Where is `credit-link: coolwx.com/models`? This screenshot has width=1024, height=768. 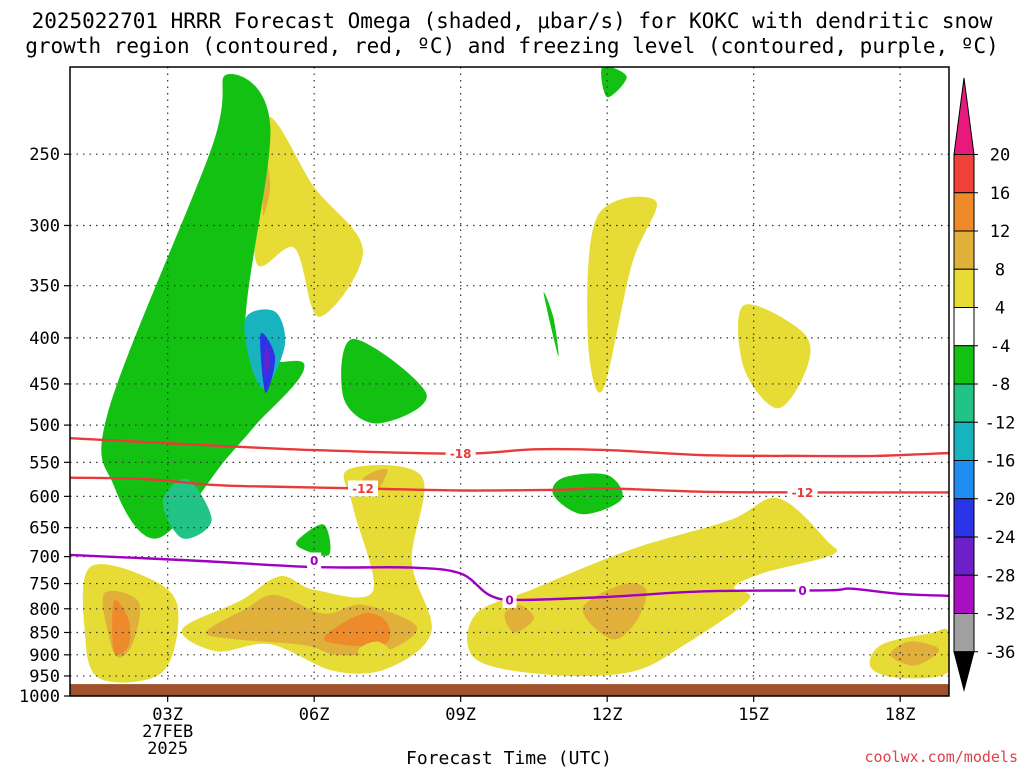
credit-link: coolwx.com/models is located at coordinates (941, 757).